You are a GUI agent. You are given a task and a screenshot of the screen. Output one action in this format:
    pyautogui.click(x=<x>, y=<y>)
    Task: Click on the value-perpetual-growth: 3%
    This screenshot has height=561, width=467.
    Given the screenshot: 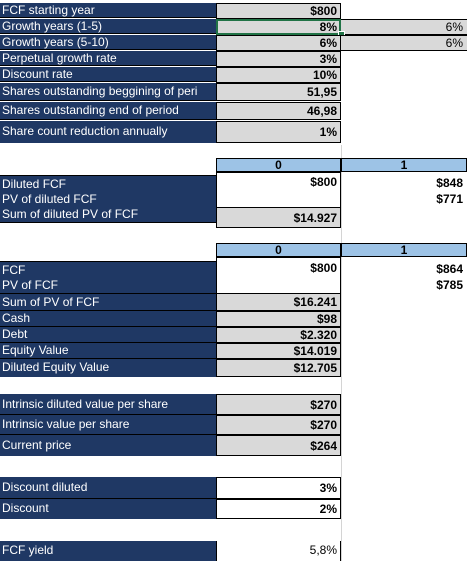 What is the action you would take?
    pyautogui.click(x=278, y=59)
    